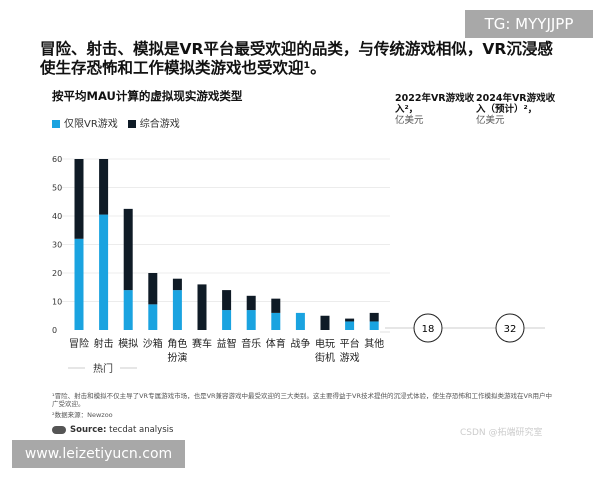  Describe the element at coordinates (88, 430) in the screenshot. I see `source-label: Source:` at that location.